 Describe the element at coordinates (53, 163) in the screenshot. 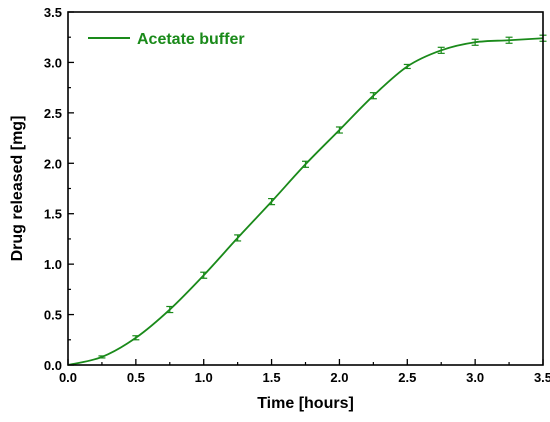

I see `y-tick-label: 2.0` at that location.